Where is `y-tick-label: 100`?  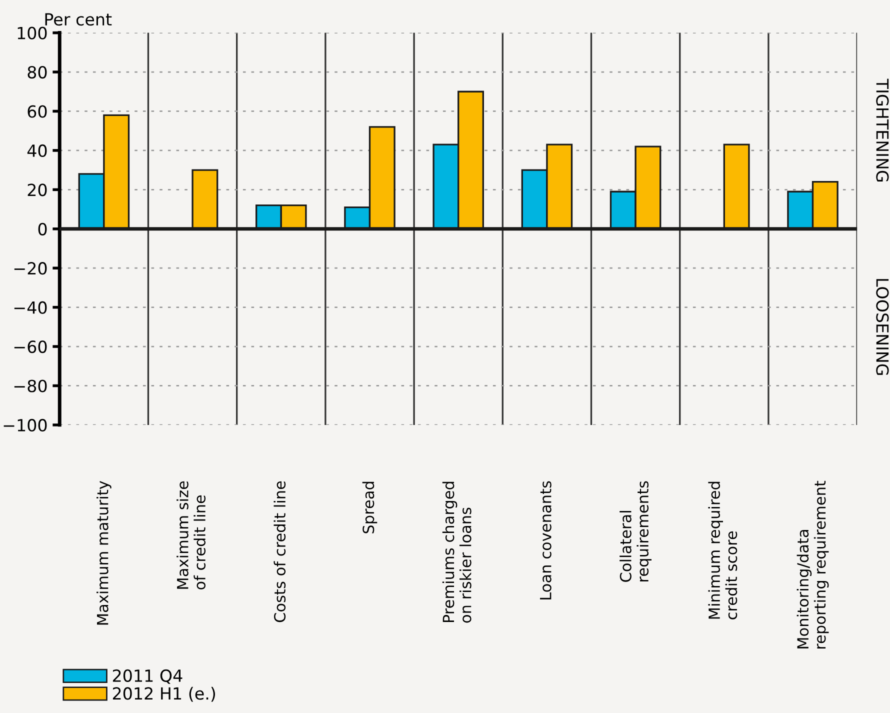
y-tick-label: 100 is located at coordinates (32, 33).